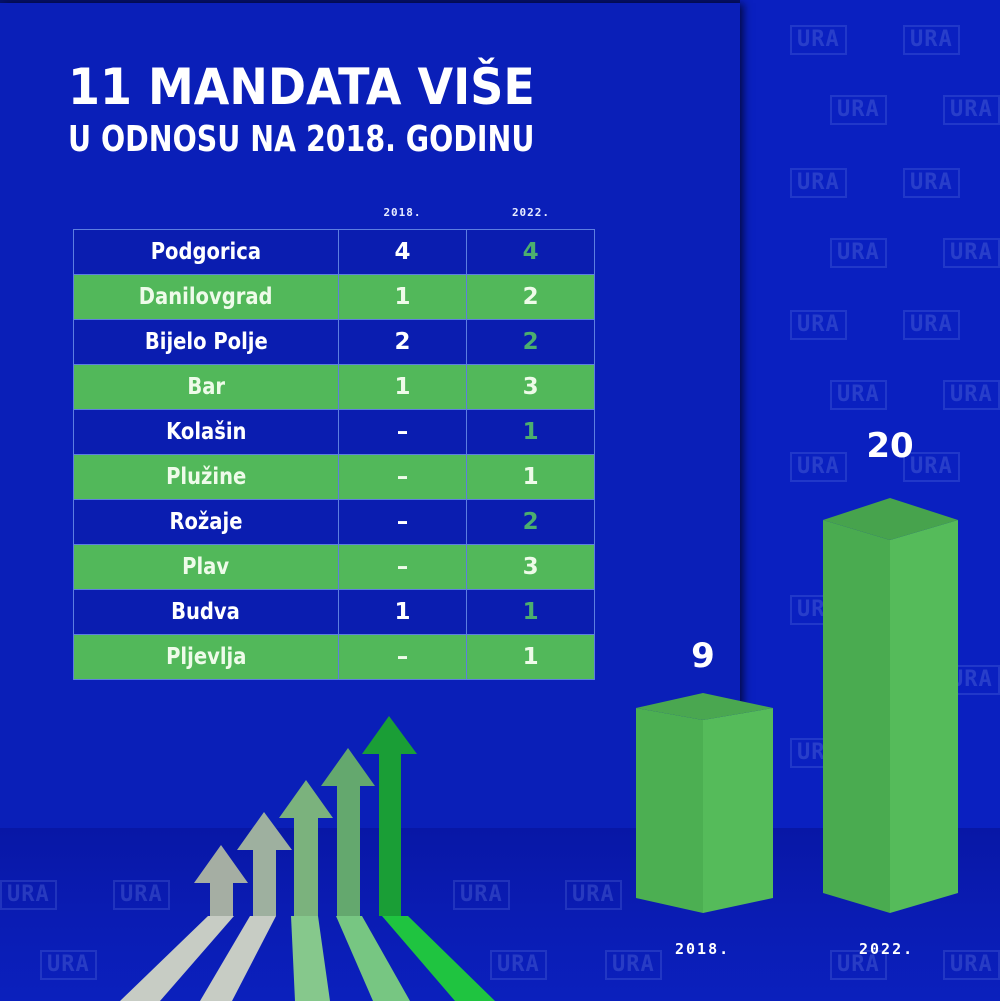 Image resolution: width=1000 pixels, height=1001 pixels. Describe the element at coordinates (531, 212) in the screenshot. I see `column-header-2022: 2022.` at that location.